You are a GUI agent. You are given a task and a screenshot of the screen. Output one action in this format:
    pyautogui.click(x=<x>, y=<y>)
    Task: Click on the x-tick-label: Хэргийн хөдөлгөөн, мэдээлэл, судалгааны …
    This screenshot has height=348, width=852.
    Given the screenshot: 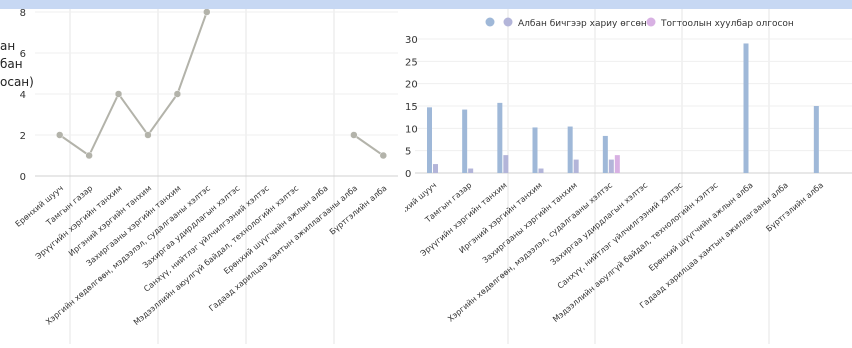 What is the action you would take?
    pyautogui.click(x=530, y=252)
    